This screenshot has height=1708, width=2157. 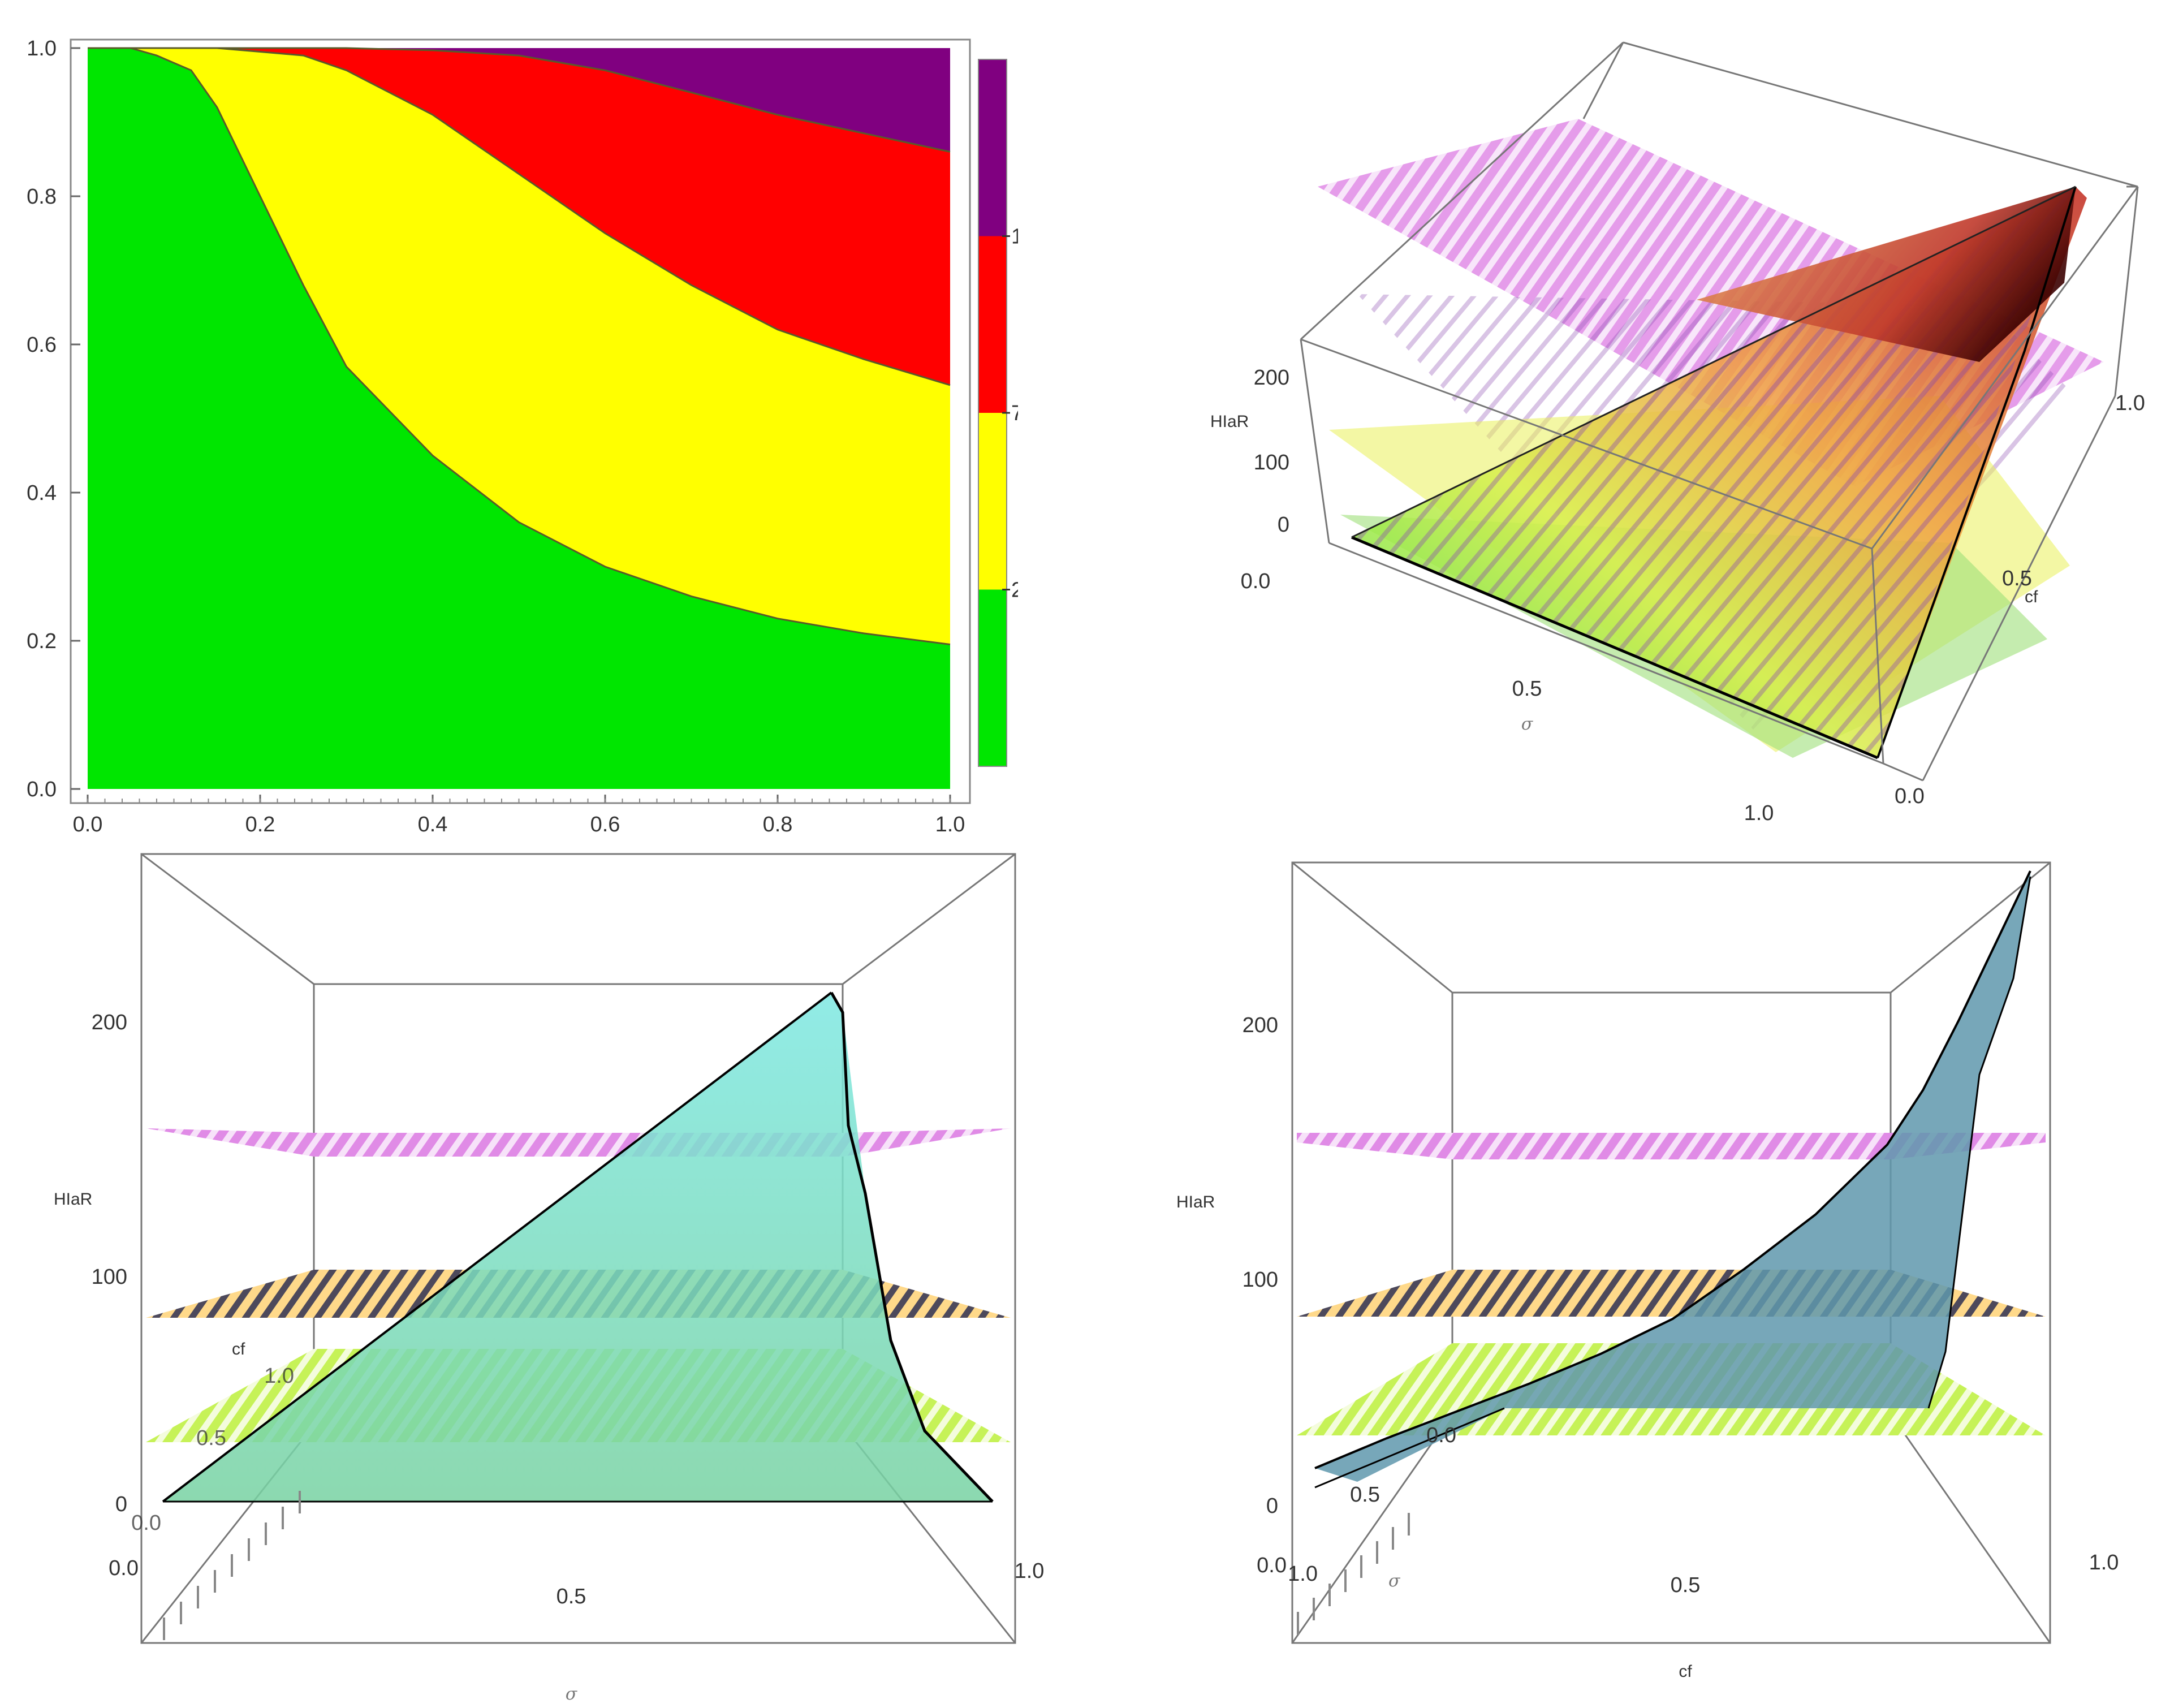 What do you see at coordinates (1014, 413) in the screenshot?
I see `legend-label: 75` at bounding box center [1014, 413].